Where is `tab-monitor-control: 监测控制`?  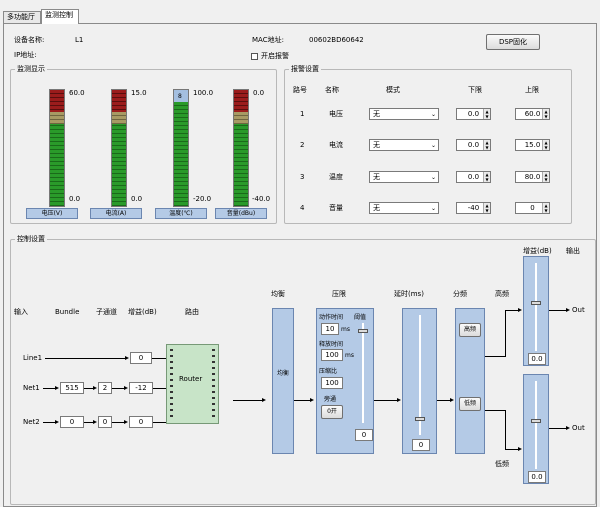
tab-monitor-control: 监测控制 is located at coordinates (60, 16).